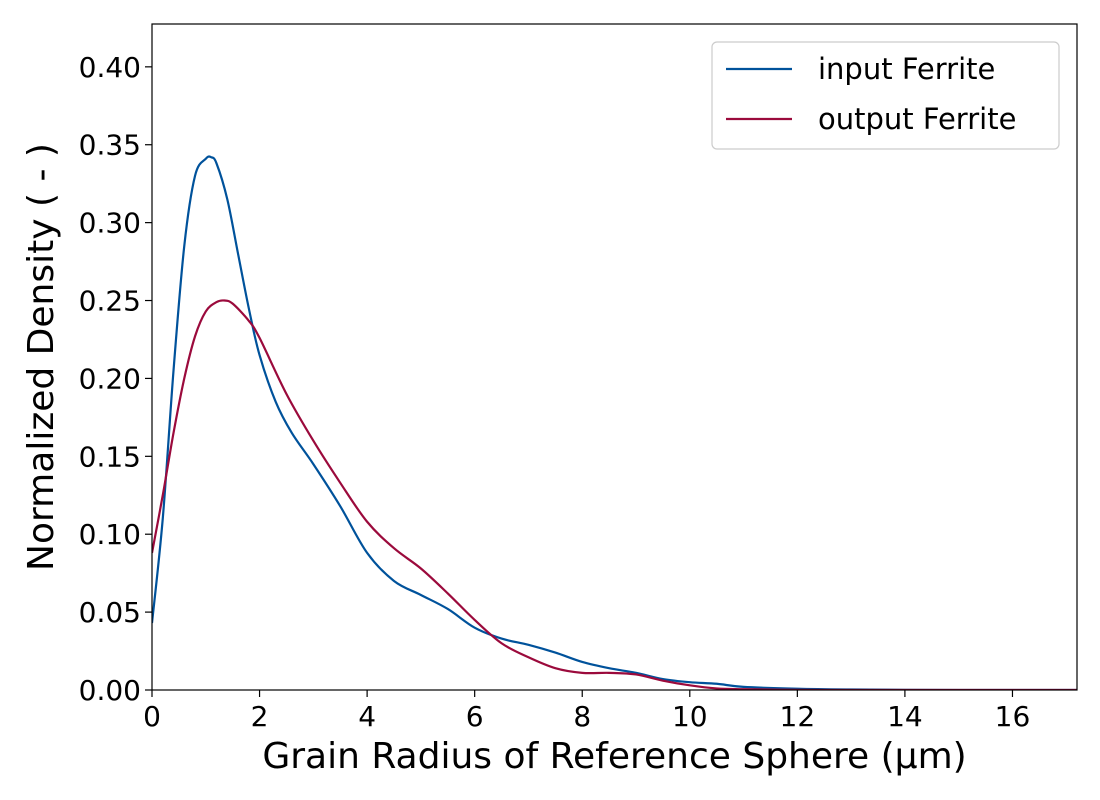 The height and width of the screenshot is (800, 1100). Describe the element at coordinates (1013, 716) in the screenshot. I see `x-tick-label: 16` at that location.